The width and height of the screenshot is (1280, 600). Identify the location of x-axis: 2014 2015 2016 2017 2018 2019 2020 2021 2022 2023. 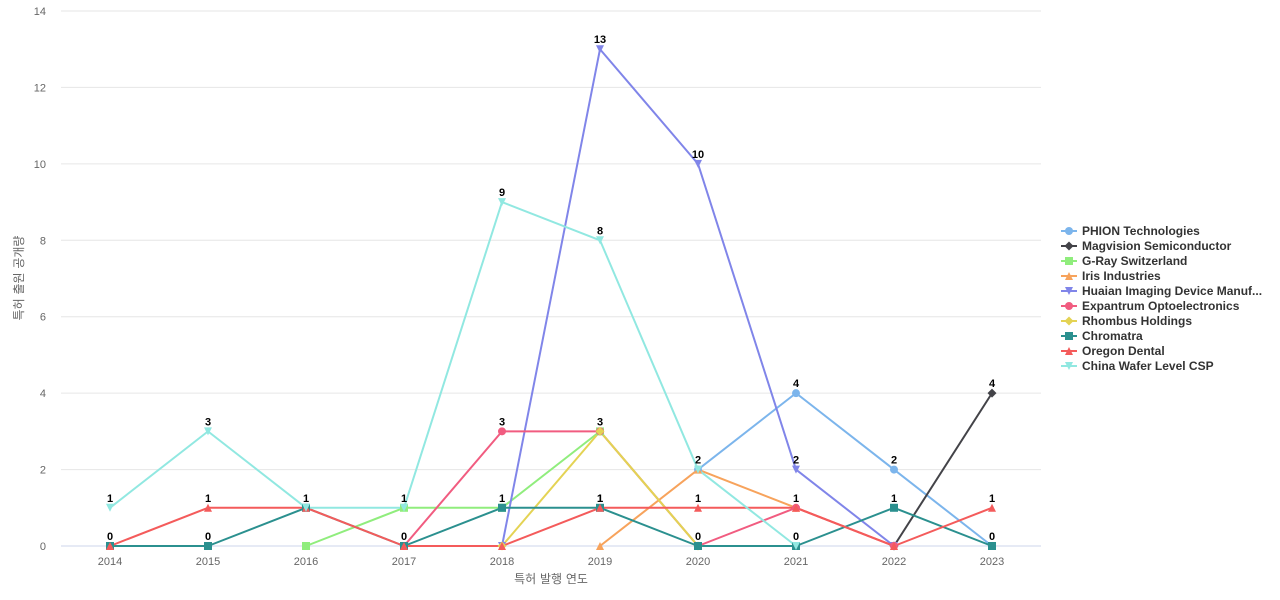
(551, 556).